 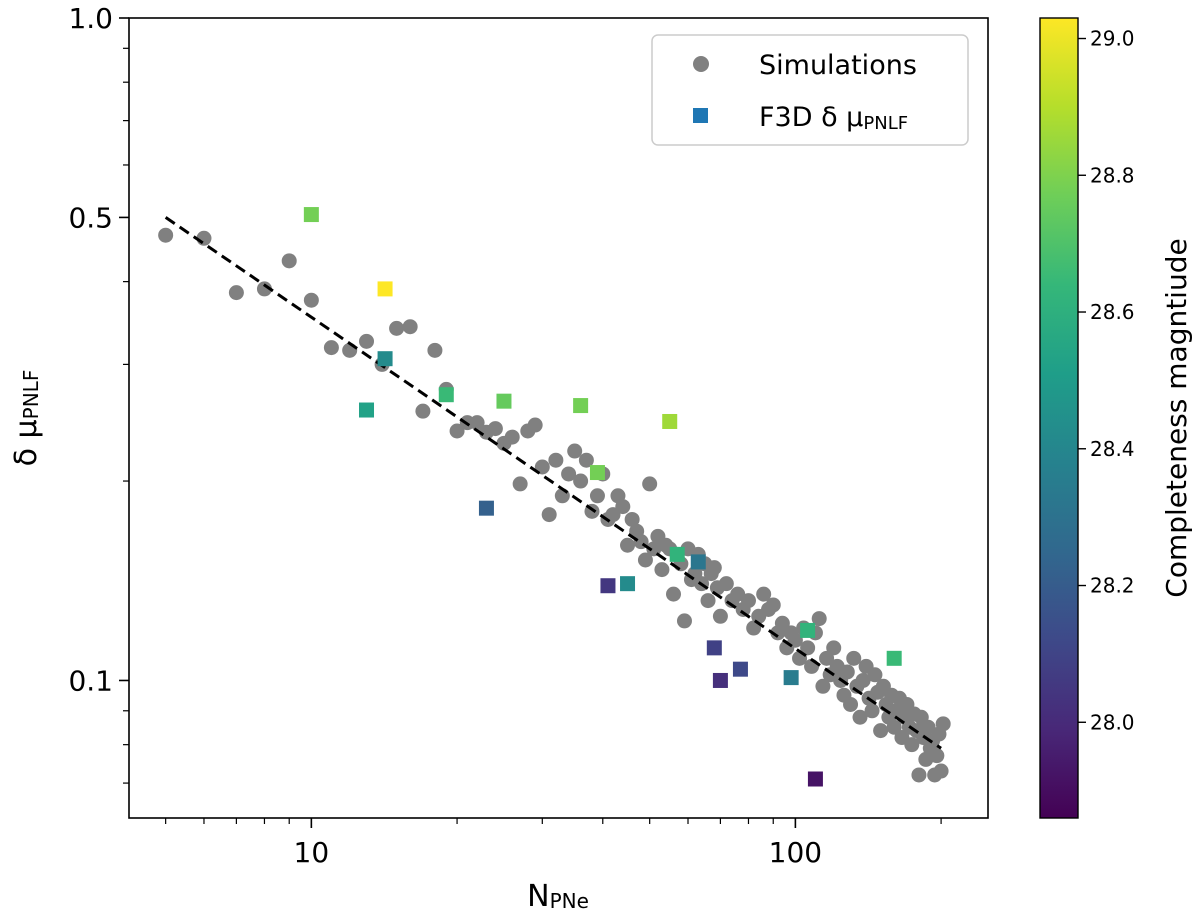 What do you see at coordinates (701, 64) in the screenshot?
I see `legend-circle-marker` at bounding box center [701, 64].